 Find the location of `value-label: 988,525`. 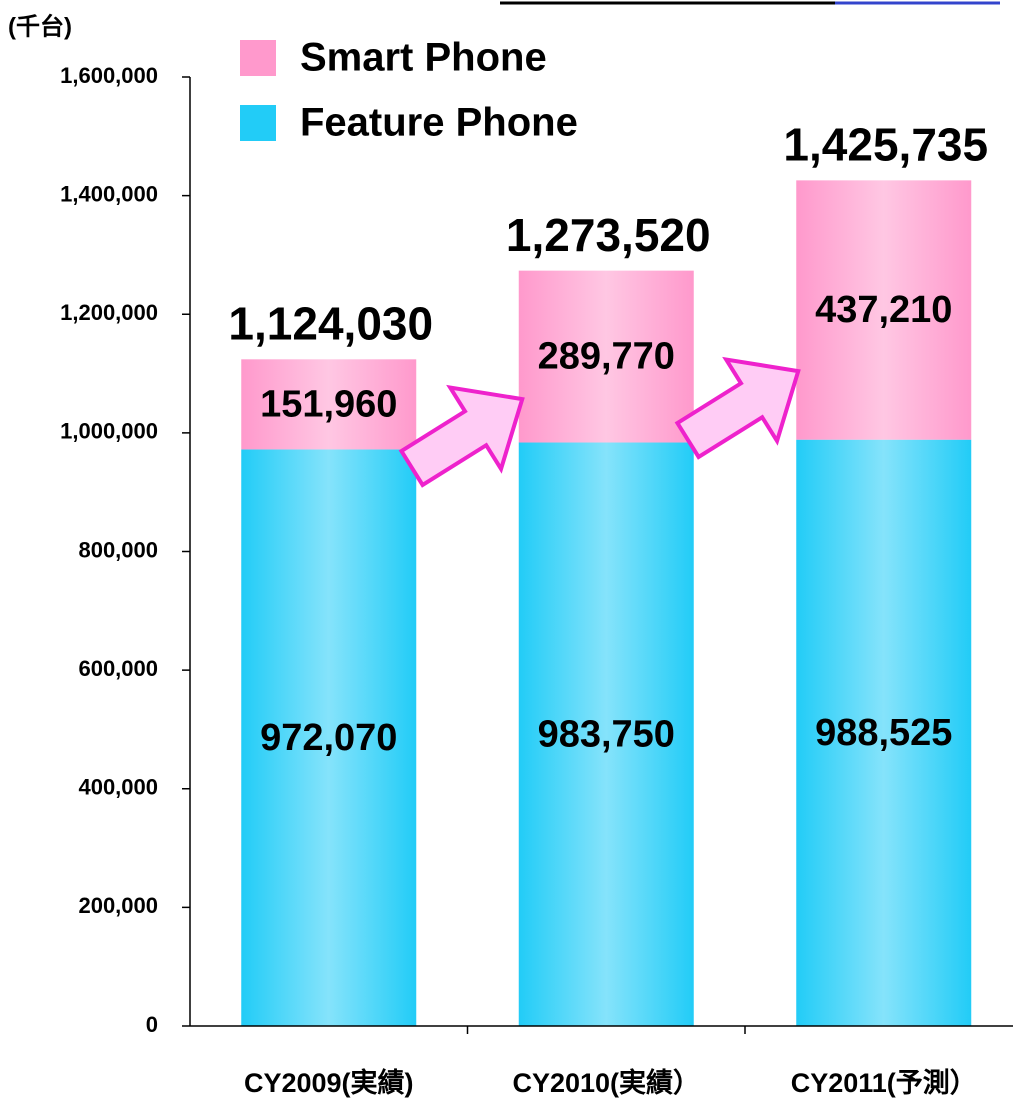

value-label: 988,525 is located at coordinates (883, 733).